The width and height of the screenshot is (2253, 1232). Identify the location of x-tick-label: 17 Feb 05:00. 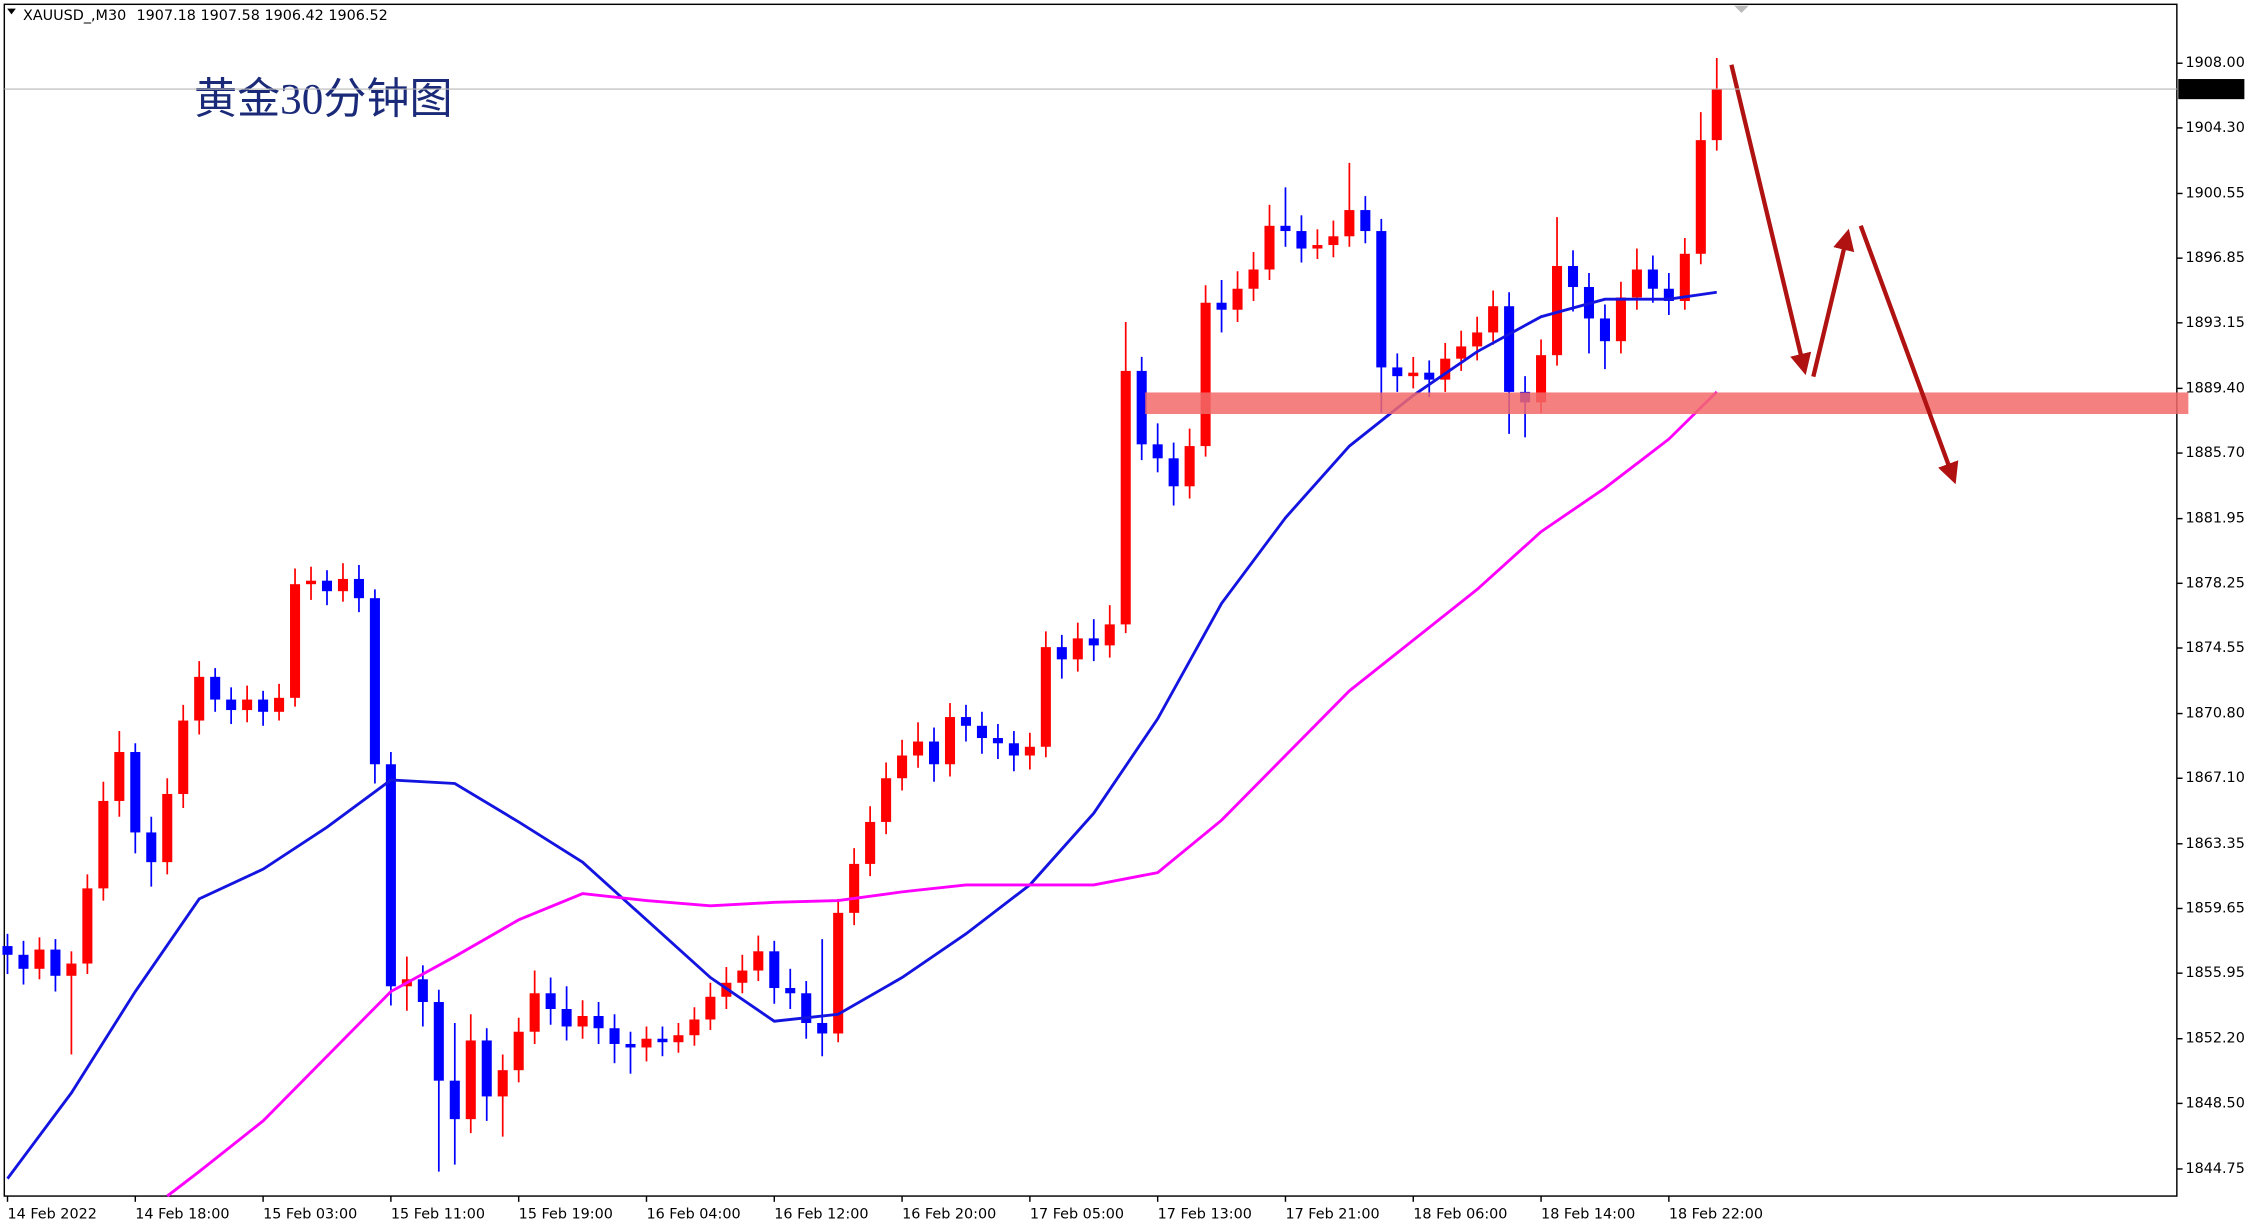
(1077, 1215).